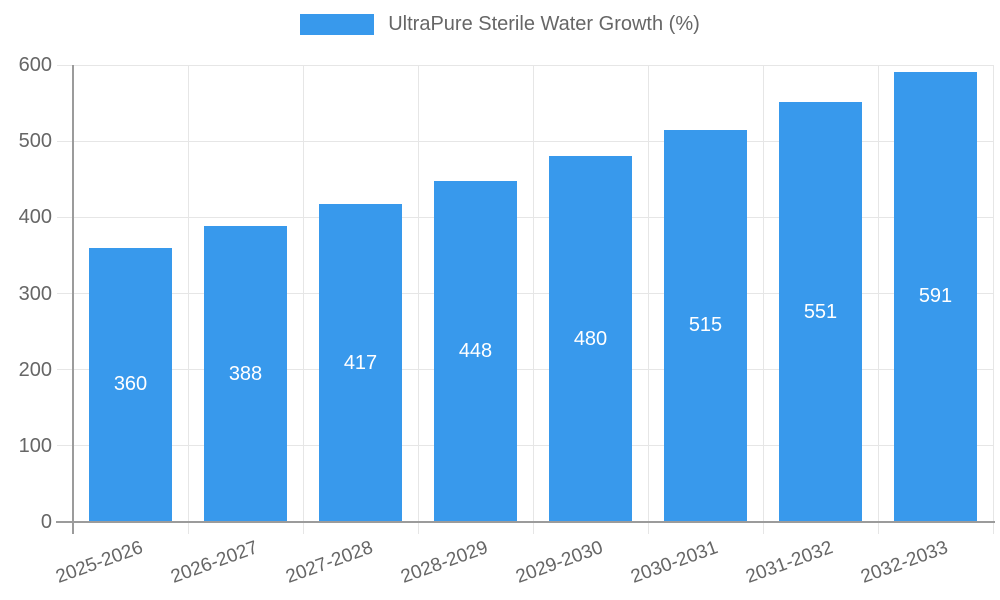 The height and width of the screenshot is (600, 1000). Describe the element at coordinates (544, 24) in the screenshot. I see `legend-label: UltraPure Sterile Water Growth (%)` at that location.